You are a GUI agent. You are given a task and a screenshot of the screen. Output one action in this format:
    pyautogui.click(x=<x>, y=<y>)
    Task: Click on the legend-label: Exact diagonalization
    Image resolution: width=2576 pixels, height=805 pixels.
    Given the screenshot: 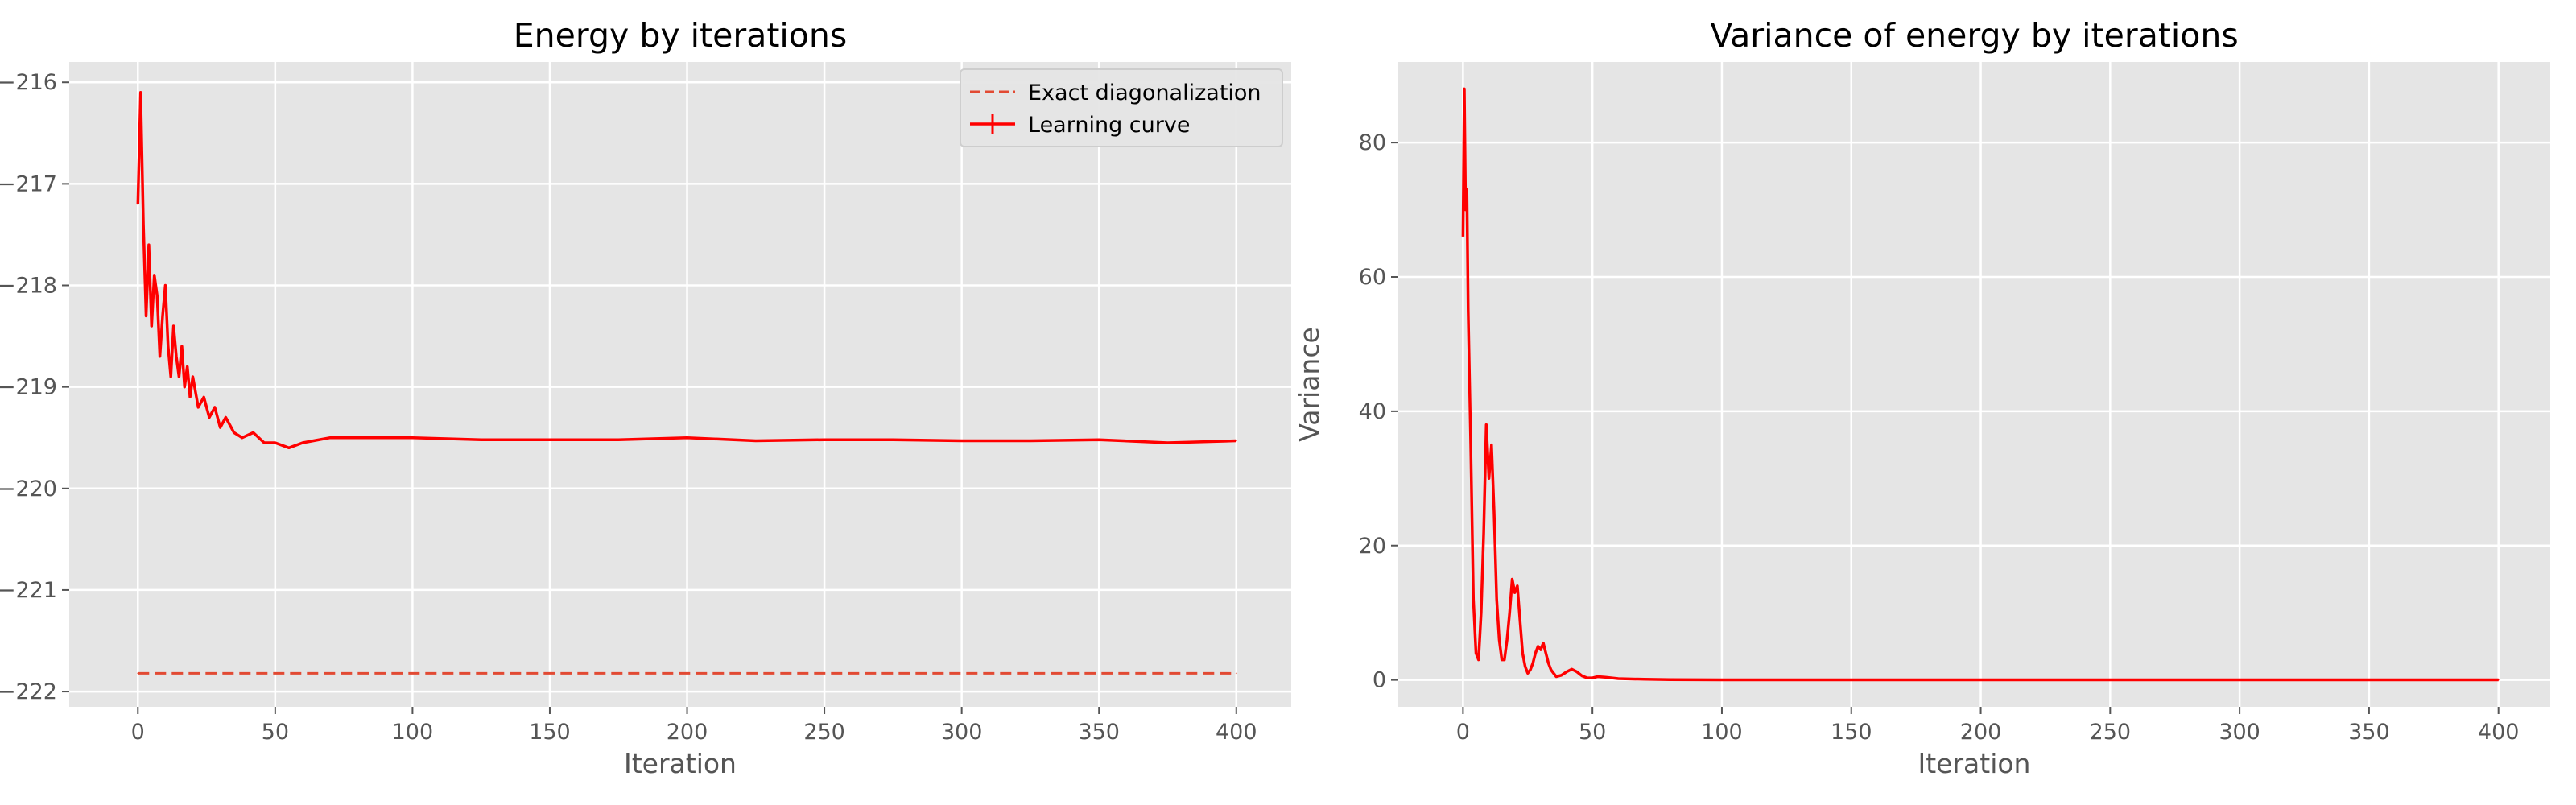 What is the action you would take?
    pyautogui.click(x=1144, y=92)
    